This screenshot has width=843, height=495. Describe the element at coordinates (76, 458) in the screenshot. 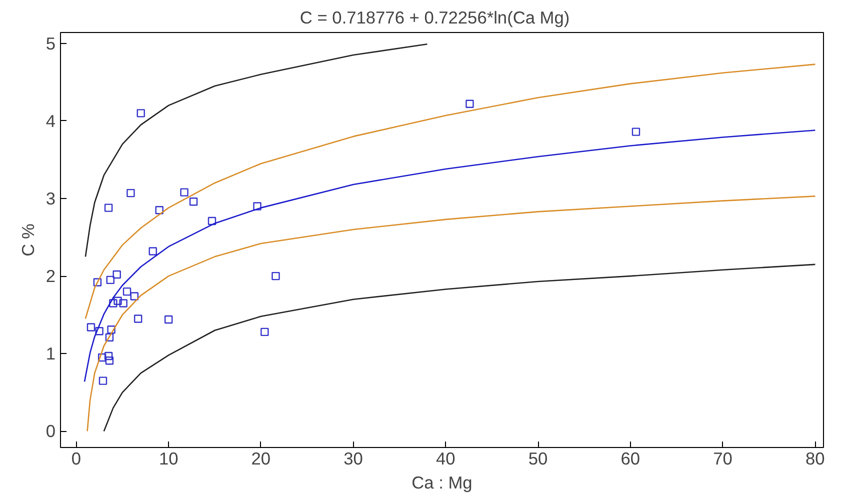

I see `x-tick-label: 0` at that location.